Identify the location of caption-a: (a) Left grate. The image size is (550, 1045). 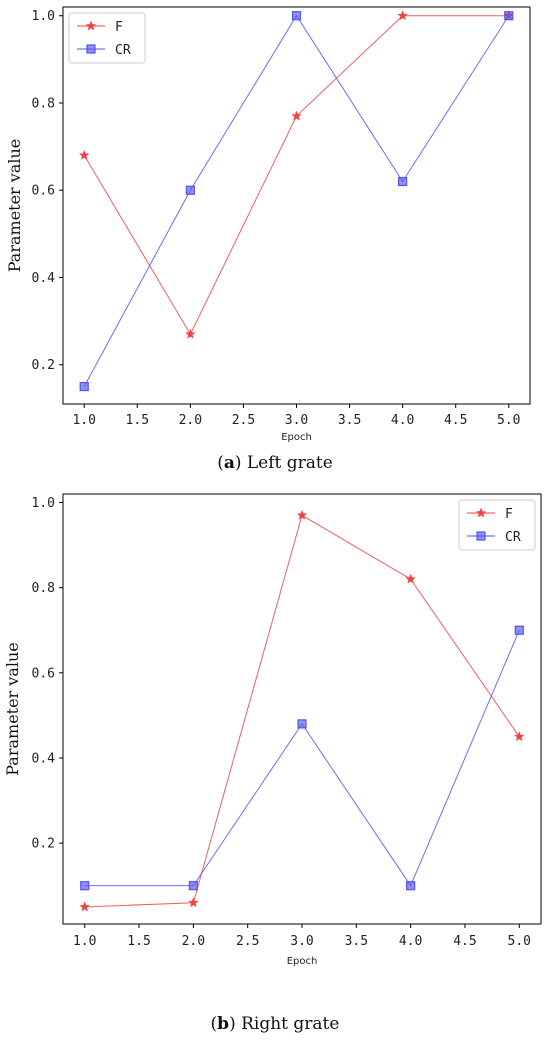
(275, 463).